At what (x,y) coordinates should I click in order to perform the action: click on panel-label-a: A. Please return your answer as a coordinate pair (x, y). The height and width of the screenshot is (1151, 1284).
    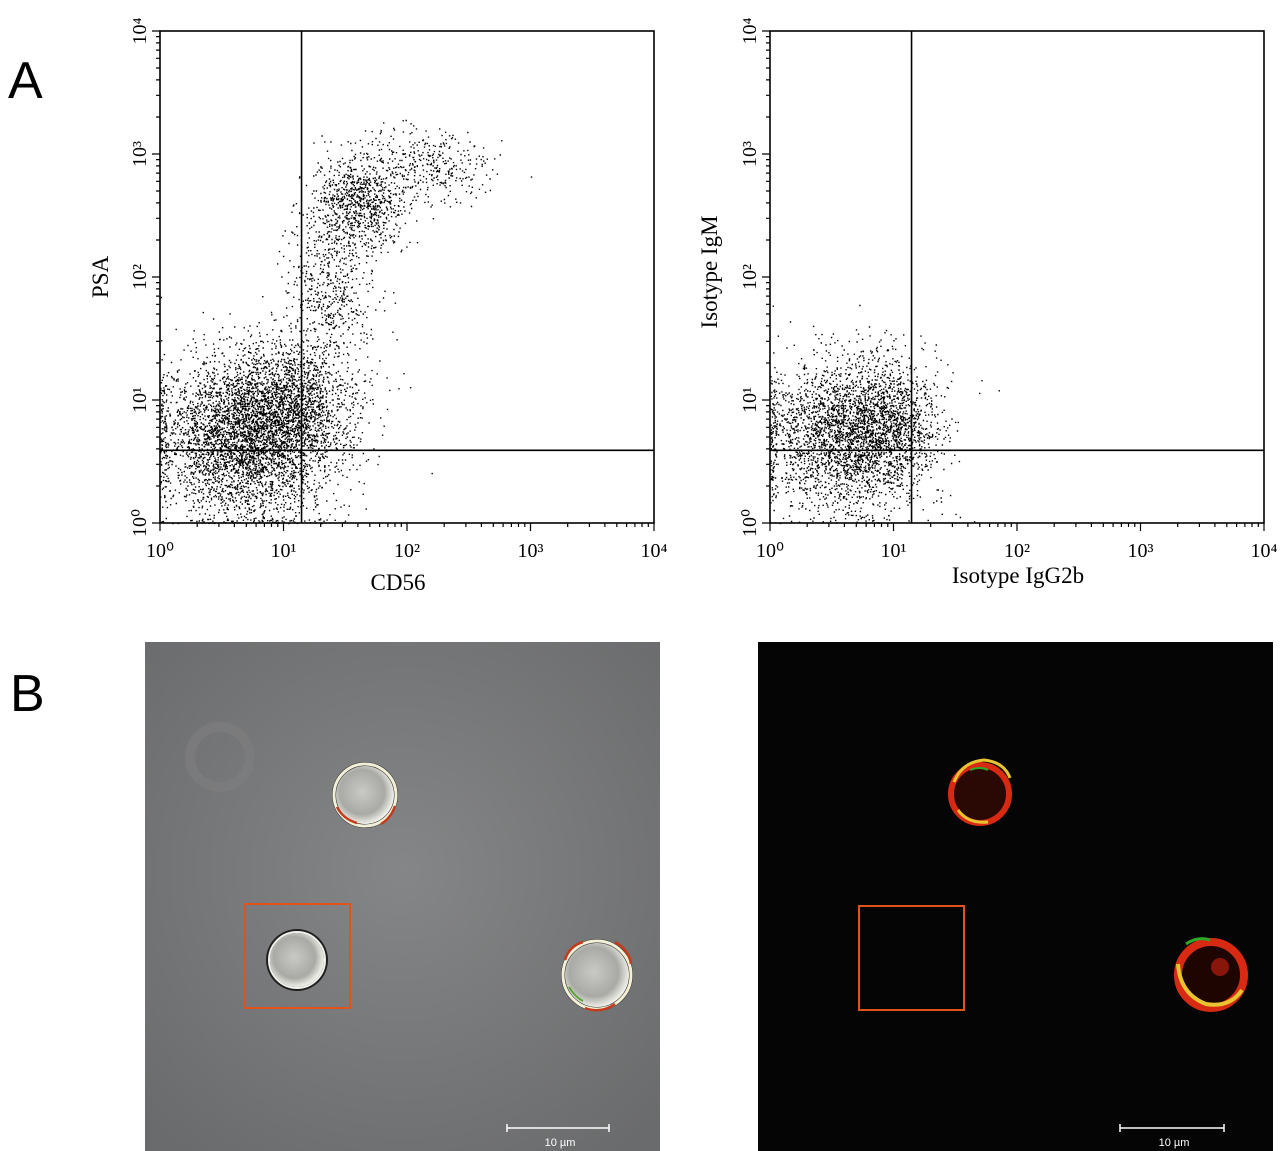
    Looking at the image, I should click on (25, 81).